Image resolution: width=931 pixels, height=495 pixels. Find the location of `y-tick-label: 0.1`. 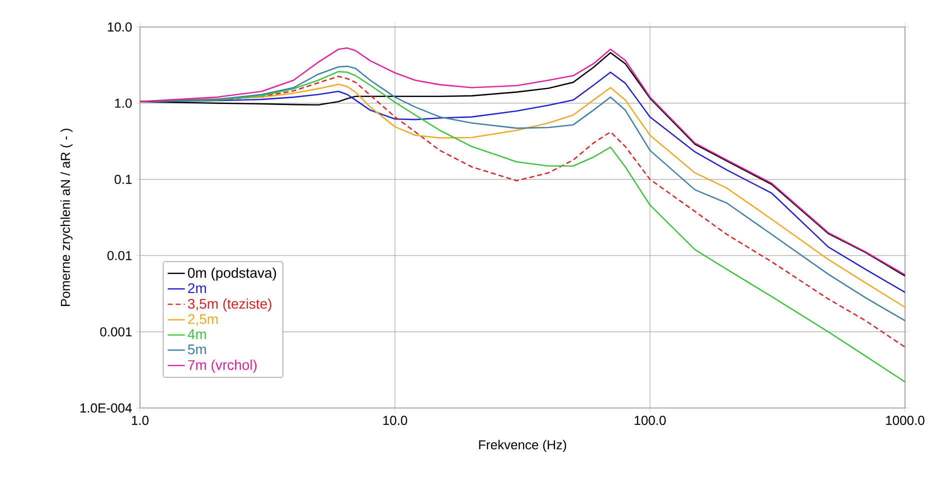

y-tick-label: 0.1 is located at coordinates (123, 179).